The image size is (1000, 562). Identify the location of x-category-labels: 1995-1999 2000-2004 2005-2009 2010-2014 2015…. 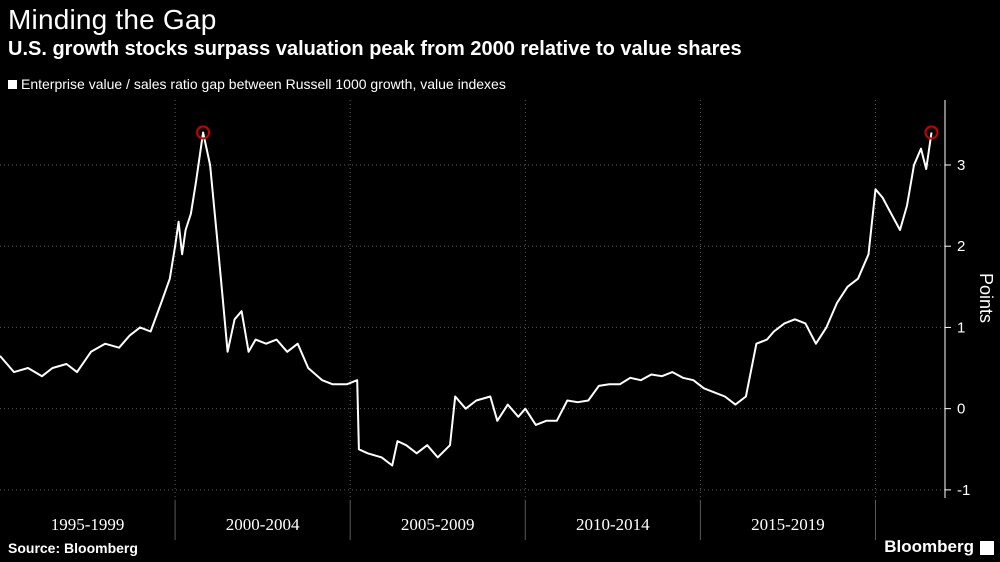
(438, 524).